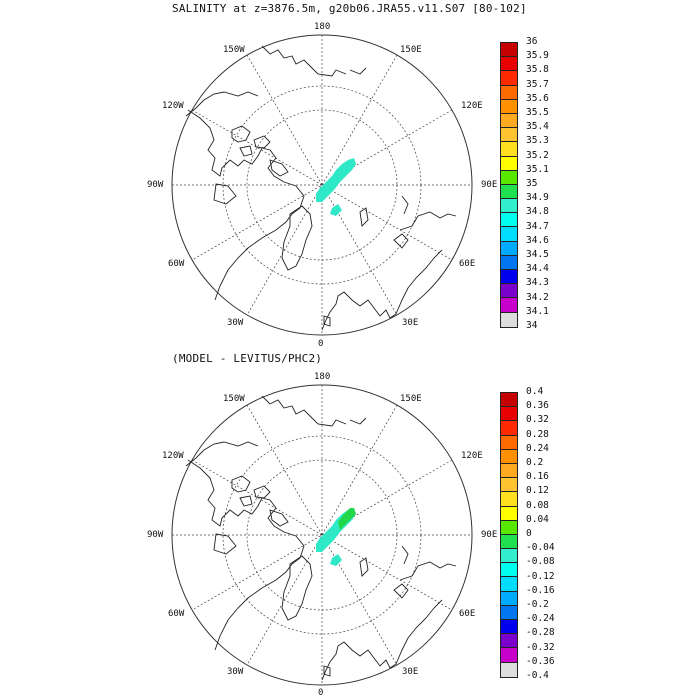 Image resolution: width=700 pixels, height=700 pixels. Describe the element at coordinates (176, 614) in the screenshot. I see `bottom-label-60w: 60W` at that location.